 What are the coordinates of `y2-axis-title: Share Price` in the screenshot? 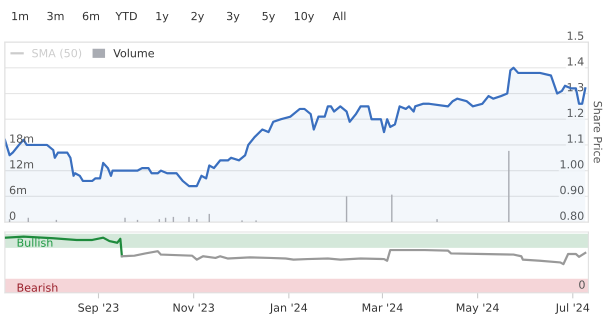 It's located at (598, 132).